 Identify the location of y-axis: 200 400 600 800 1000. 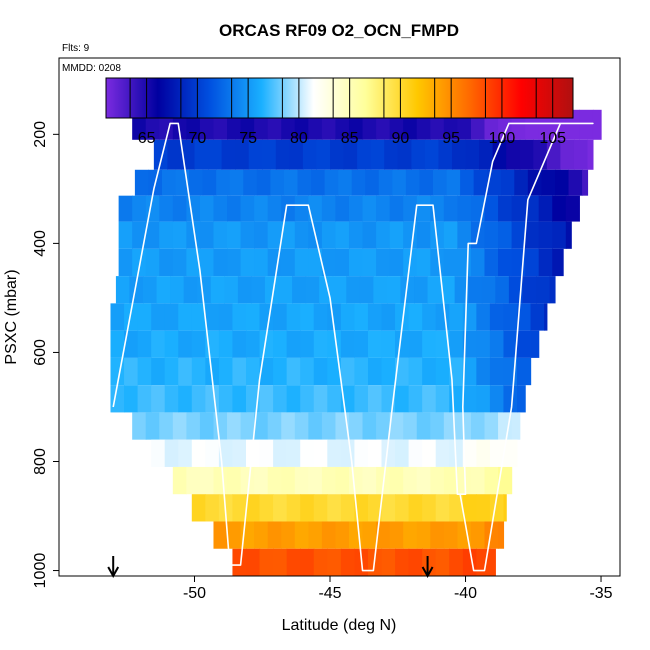
(45, 354).